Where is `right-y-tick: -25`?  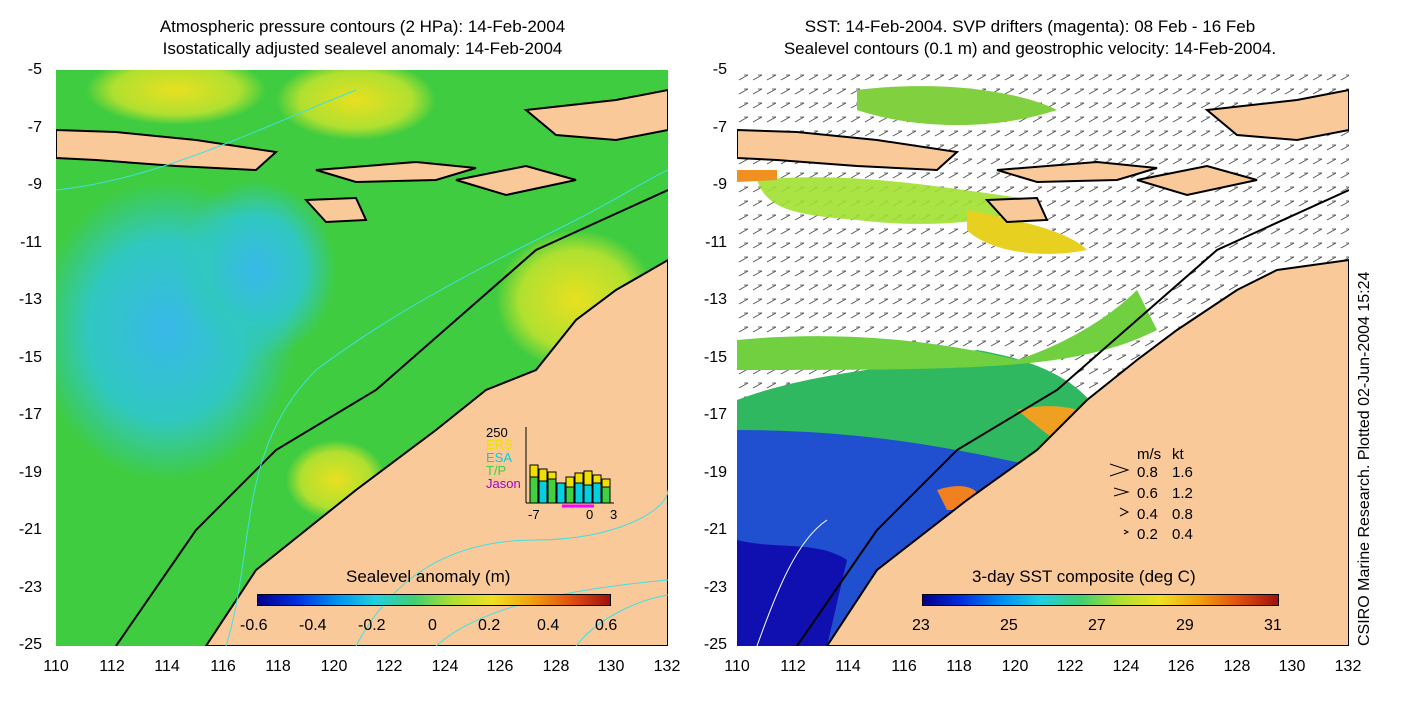 right-y-tick: -25 is located at coordinates (715, 644).